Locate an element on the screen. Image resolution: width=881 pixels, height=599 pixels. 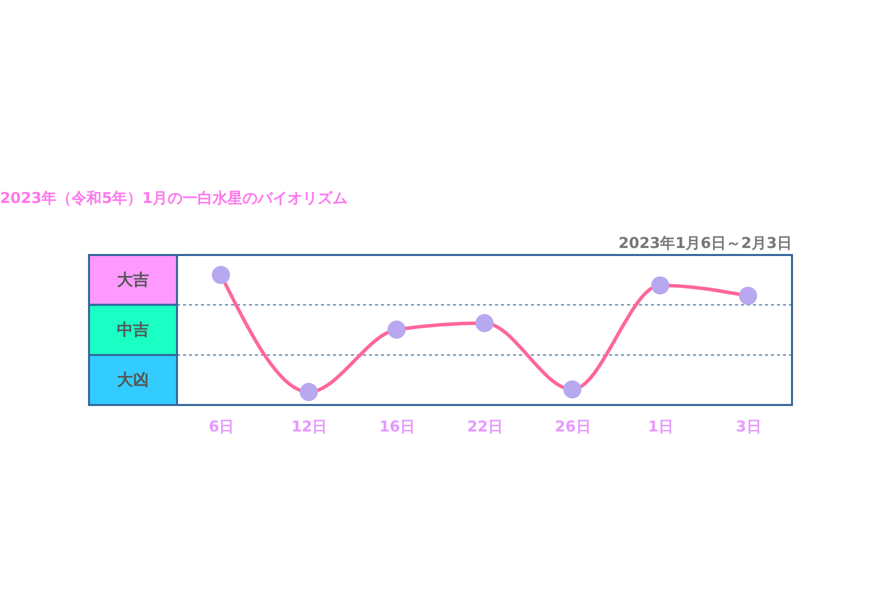
x-tick-label: 1日 is located at coordinates (661, 427).